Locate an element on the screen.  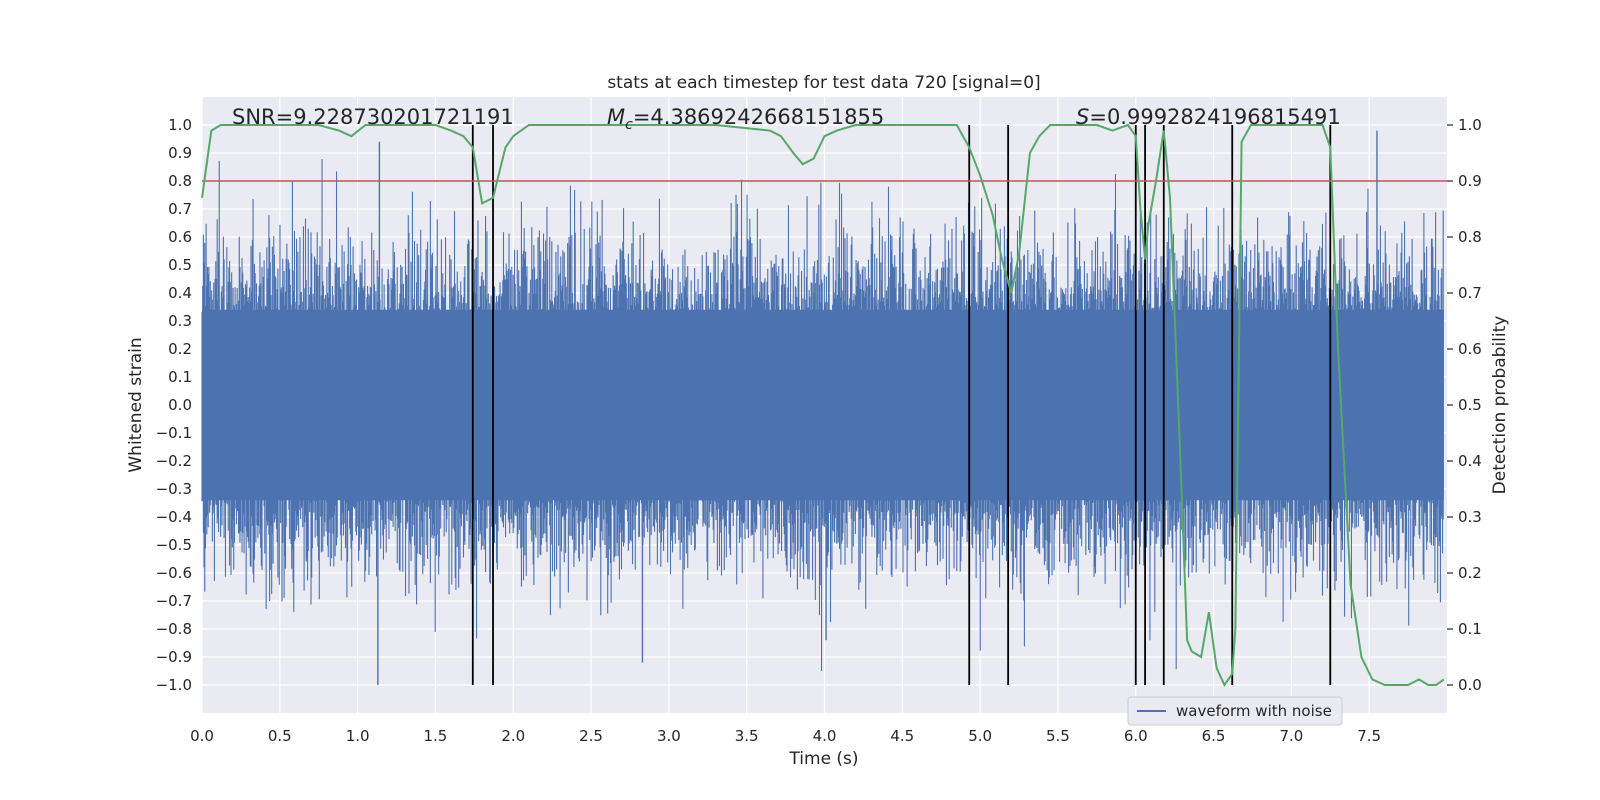
x-tick-label: 3.5 is located at coordinates (747, 736).